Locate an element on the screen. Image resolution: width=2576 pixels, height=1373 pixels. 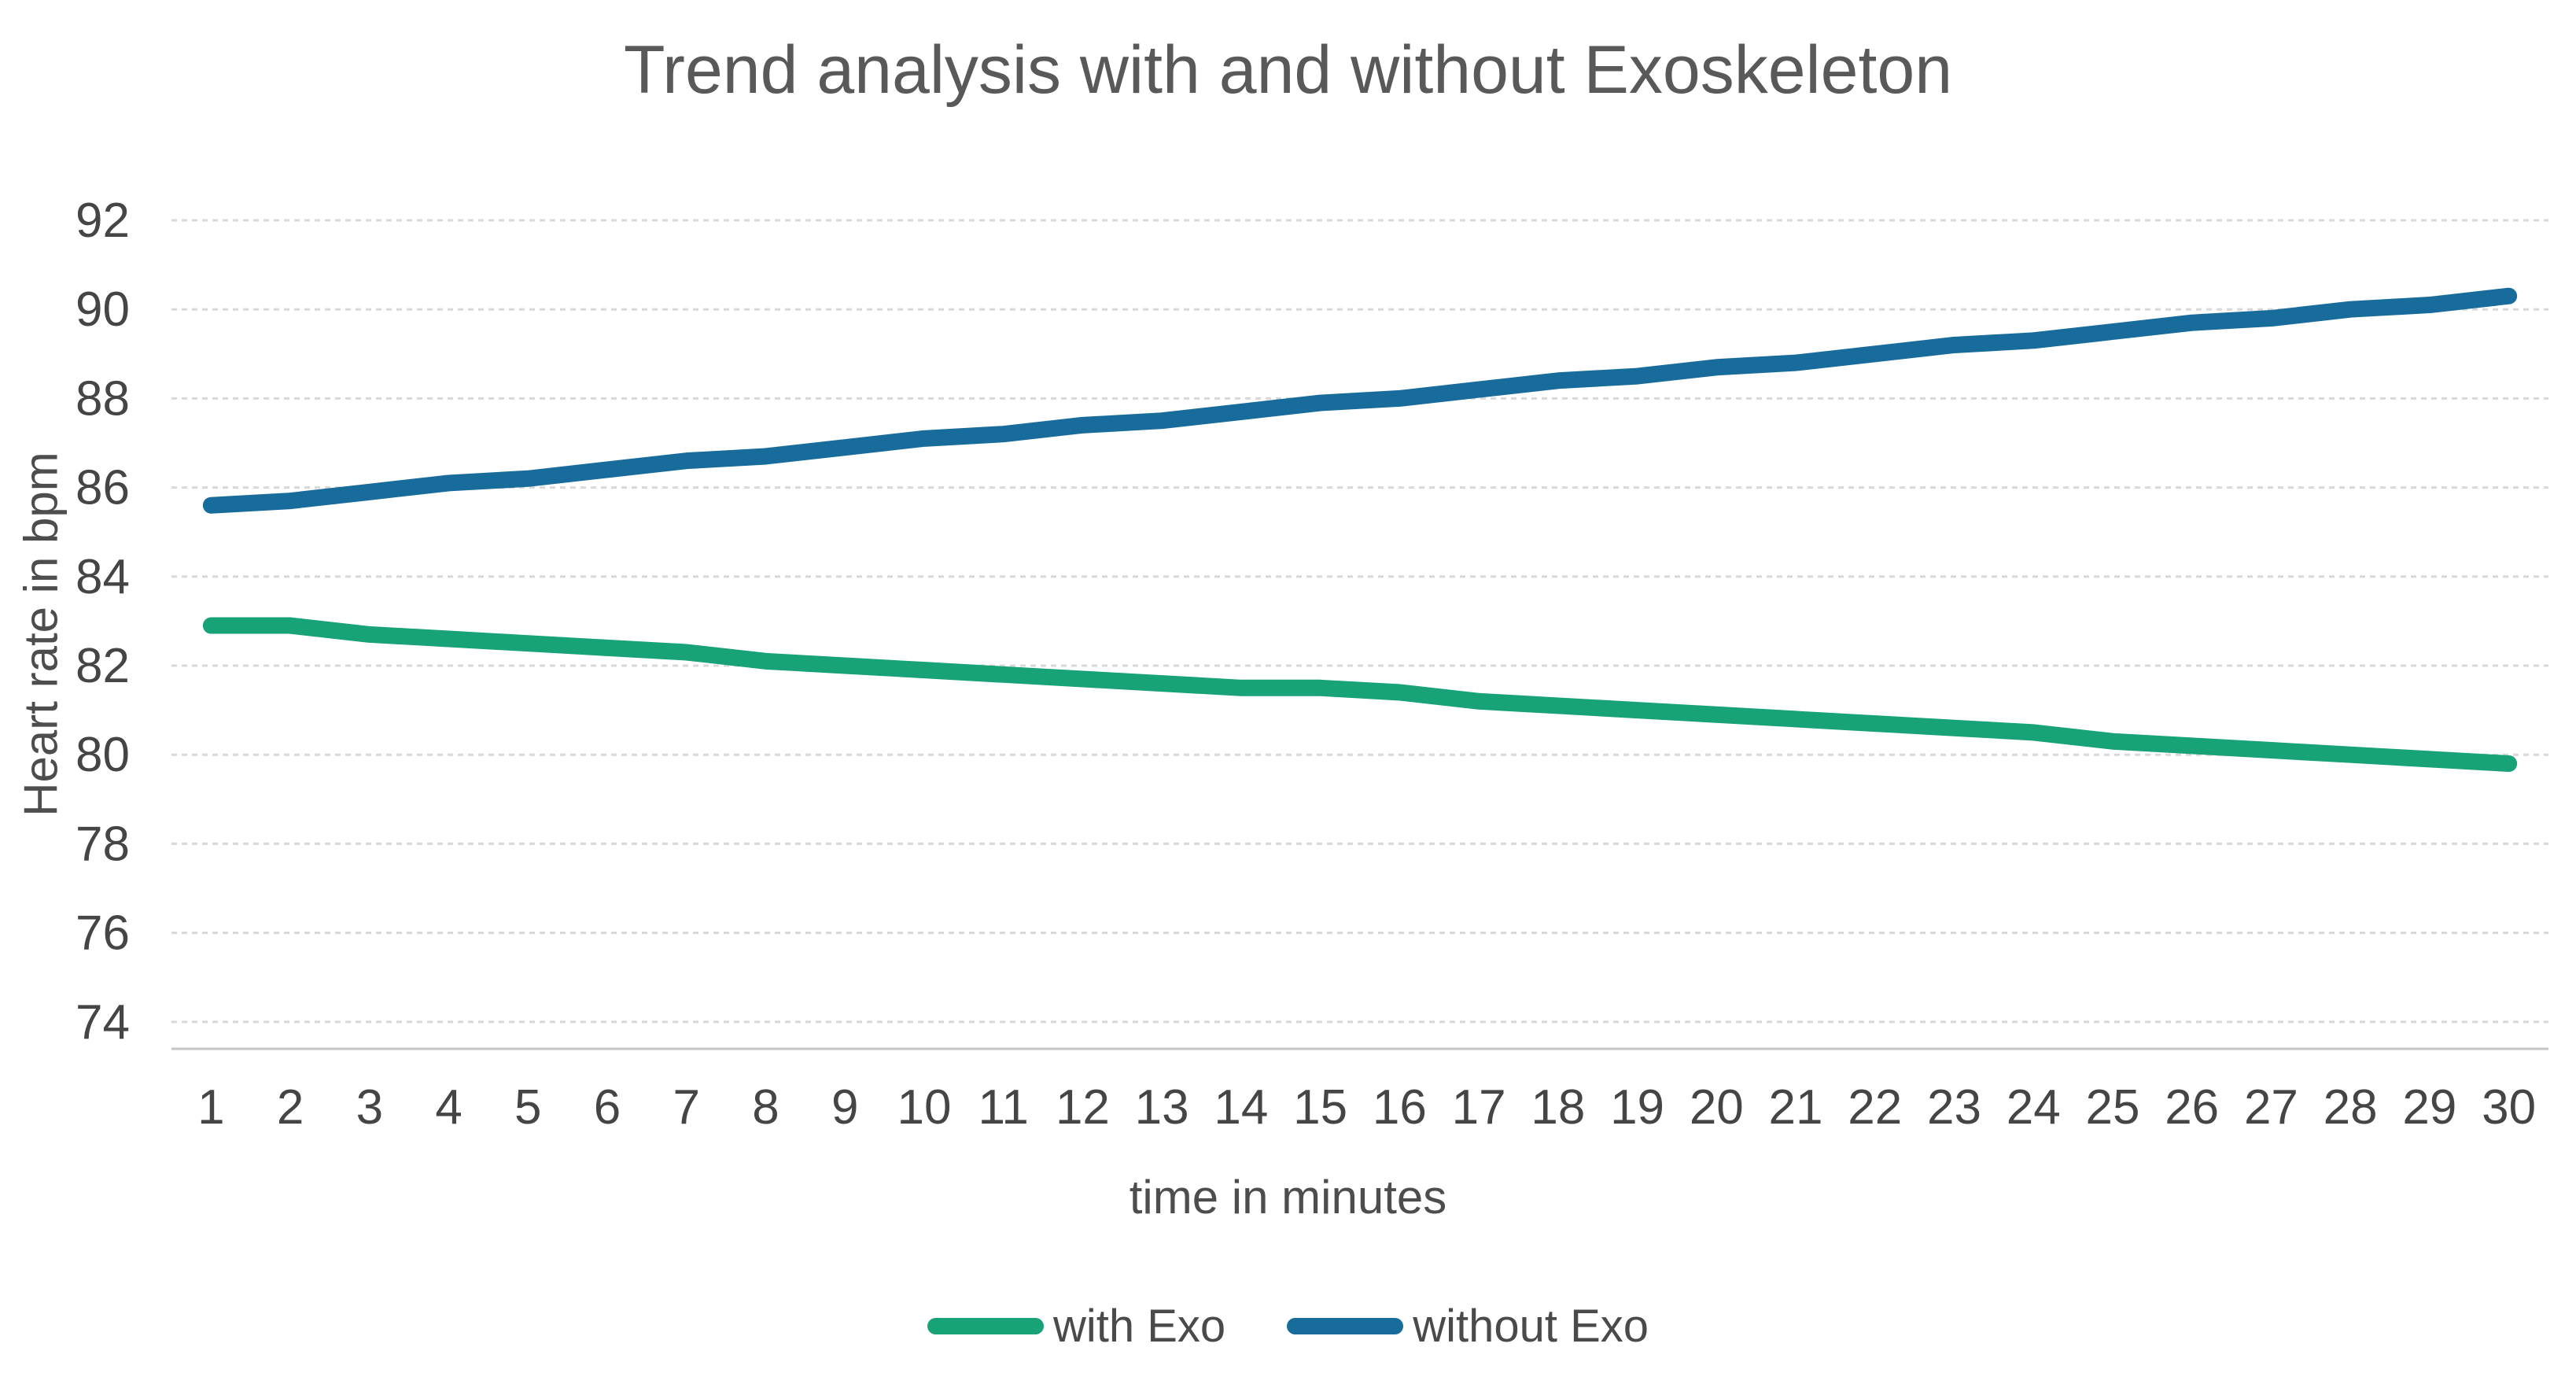
x-tick-label: 2 is located at coordinates (290, 1107).